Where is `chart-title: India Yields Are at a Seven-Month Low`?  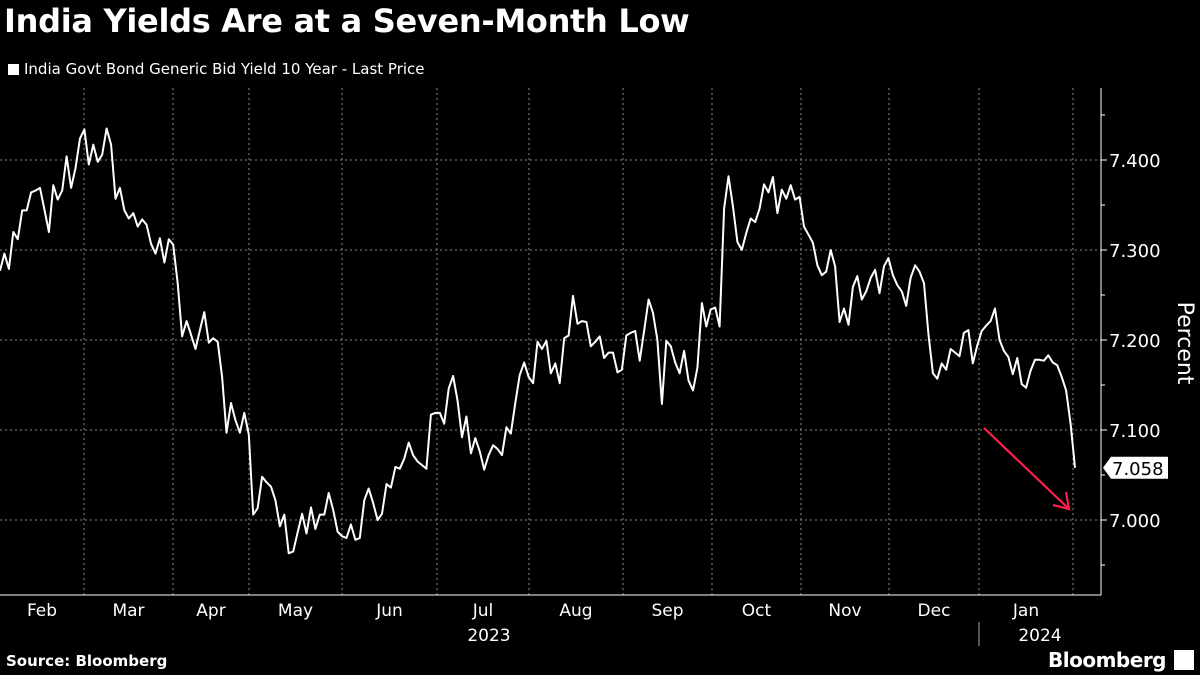 chart-title: India Yields Are at a Seven-Month Low is located at coordinates (347, 21).